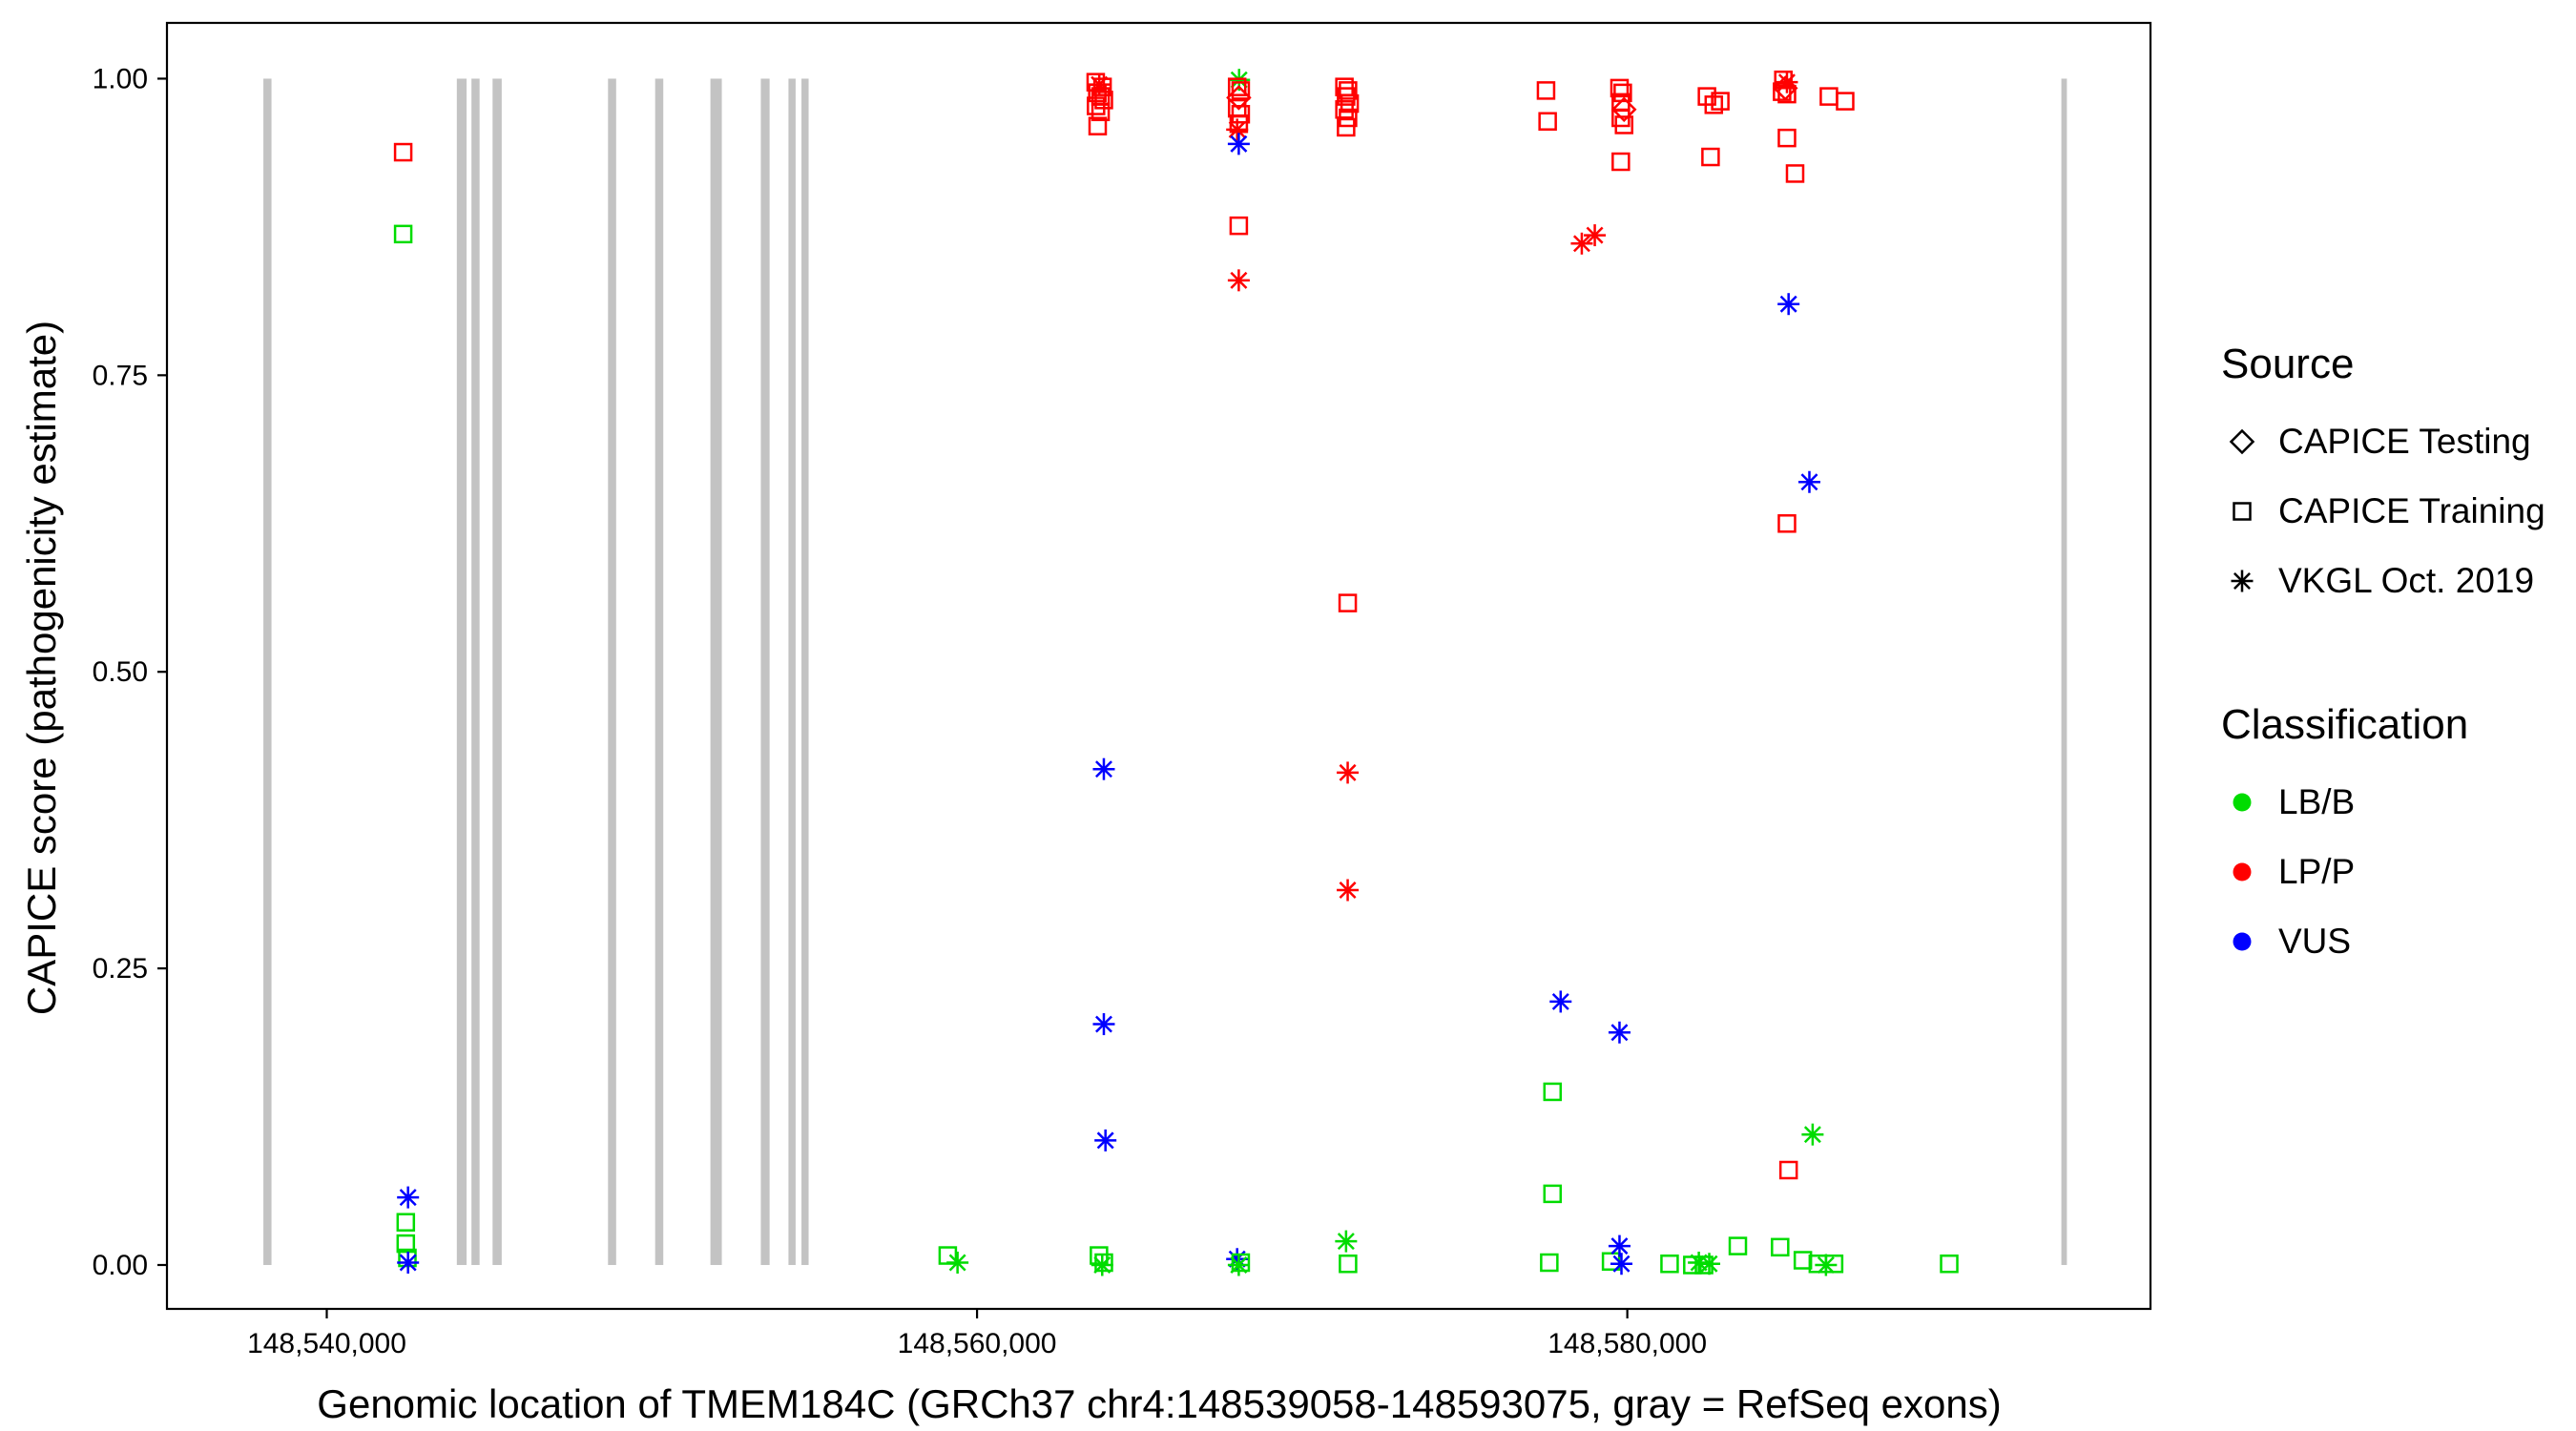 This screenshot has height=1431, width=2576. I want to click on square-icon, so click(2242, 511).